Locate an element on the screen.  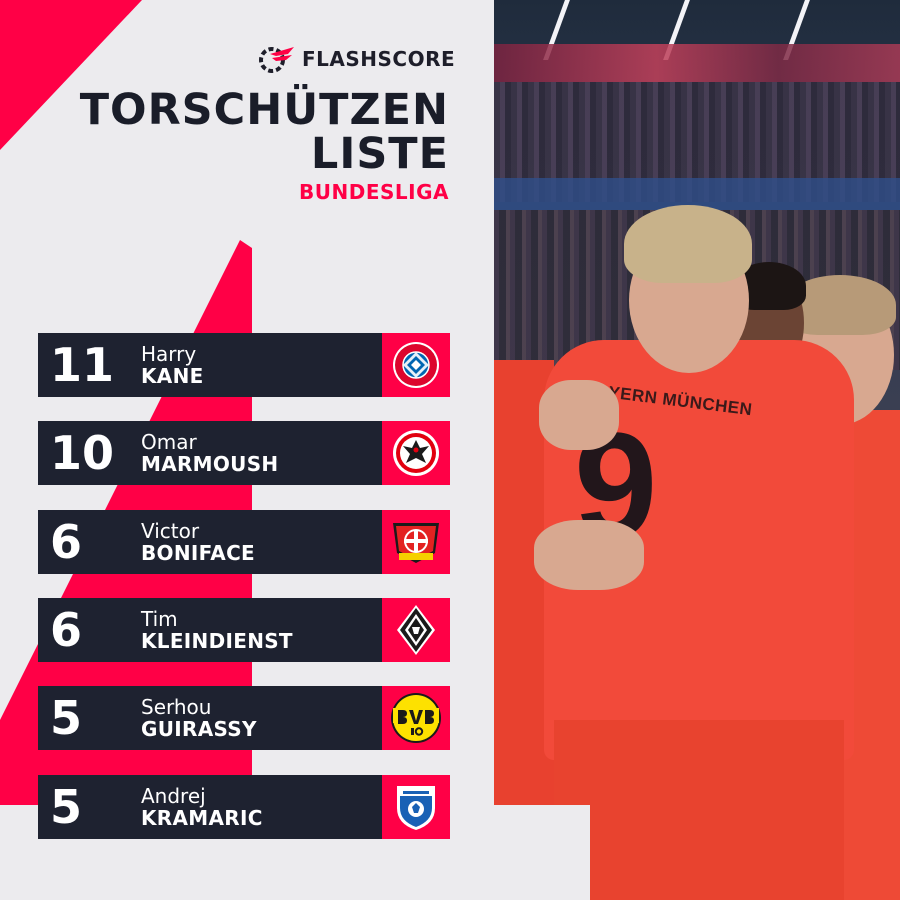
flashscore-brand: FLASHSCORE is located at coordinates (356, 59).